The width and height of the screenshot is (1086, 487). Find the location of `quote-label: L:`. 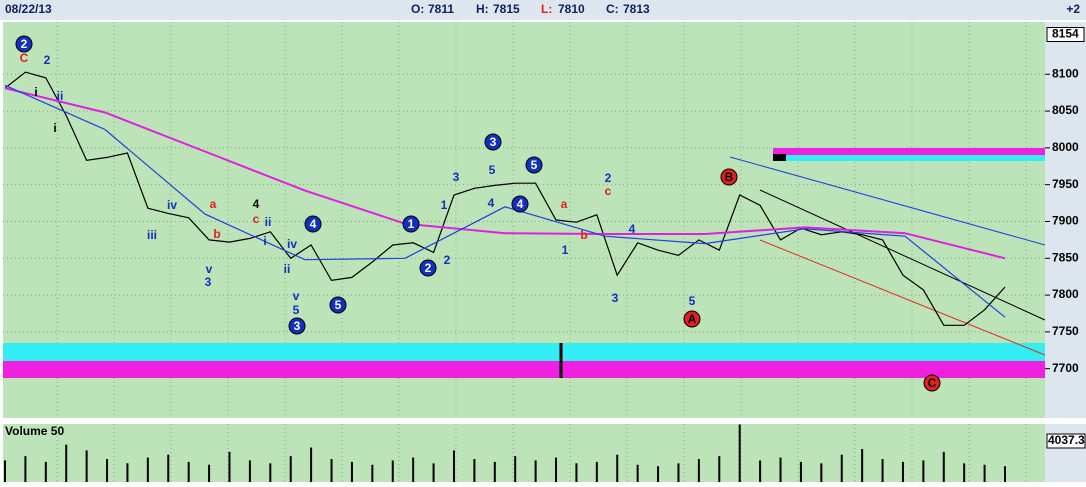

quote-label: L: is located at coordinates (546, 9).